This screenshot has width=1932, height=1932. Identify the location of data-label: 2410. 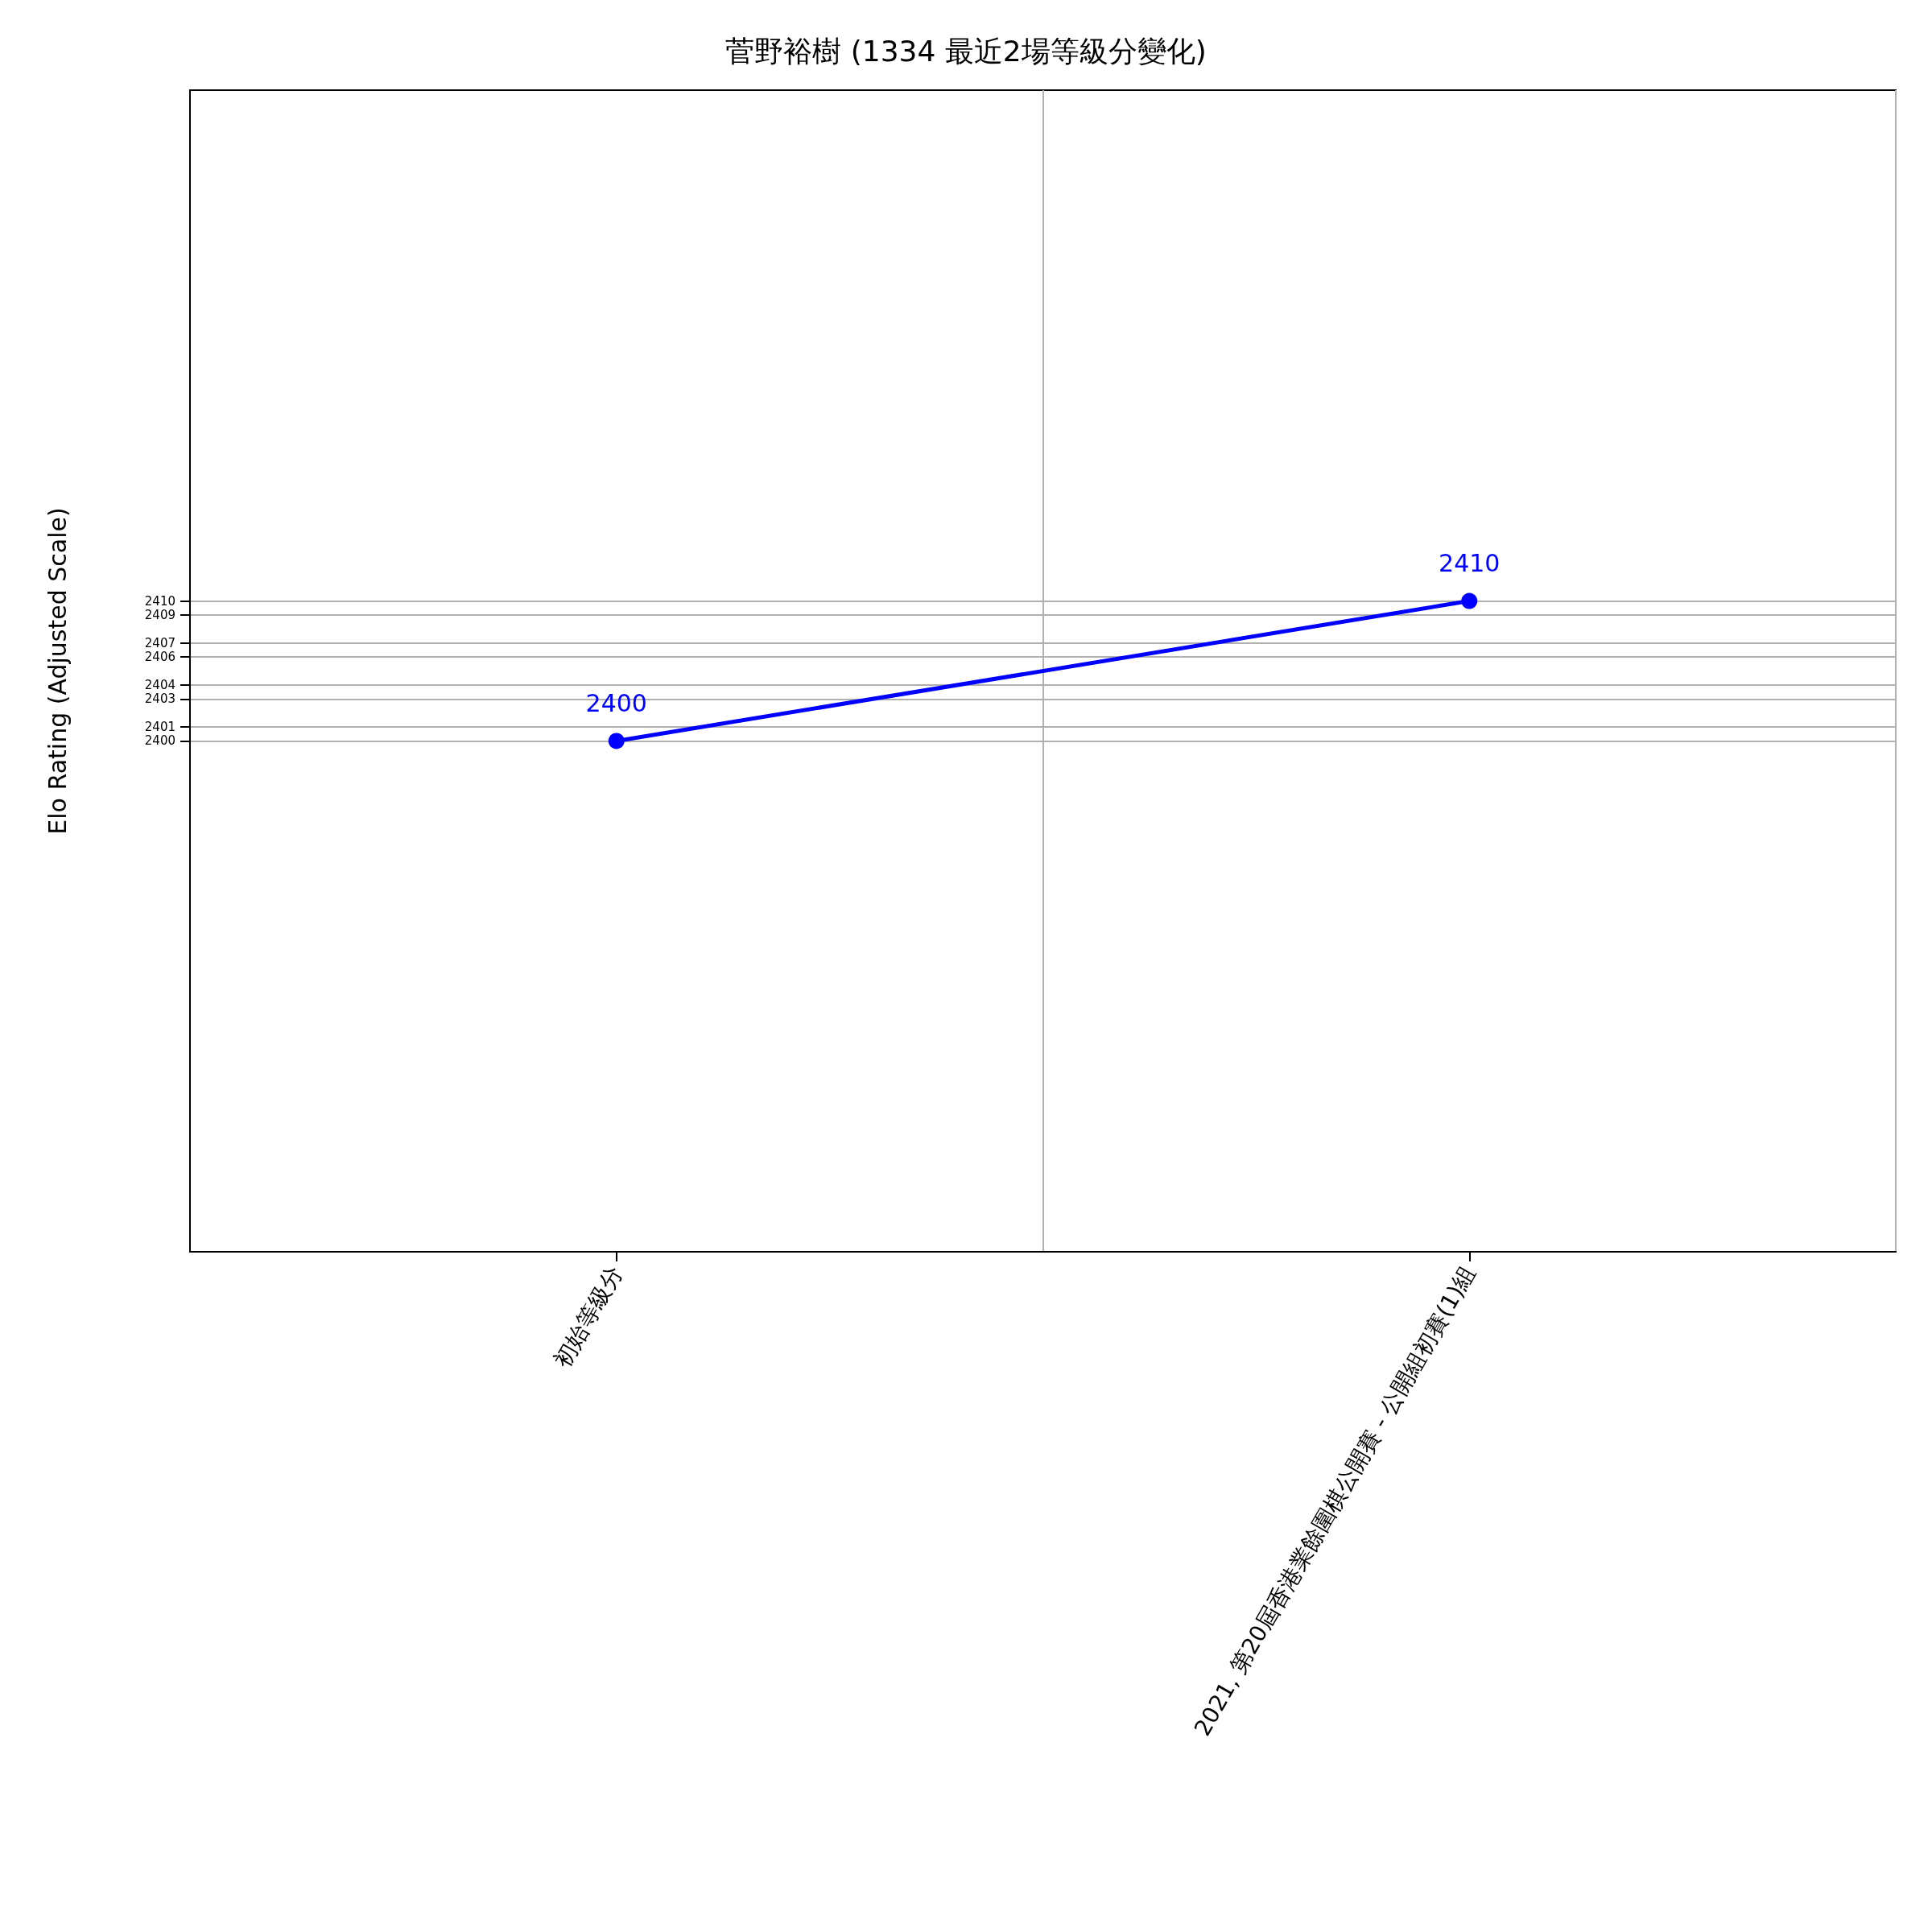
(1470, 563).